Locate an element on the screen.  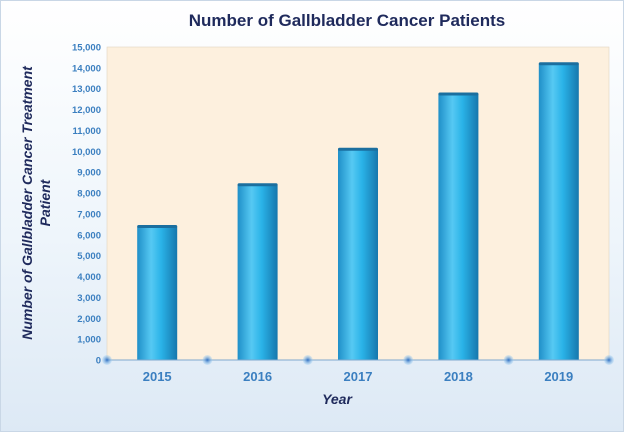
y-tick-label: 7,000 is located at coordinates (89, 214).